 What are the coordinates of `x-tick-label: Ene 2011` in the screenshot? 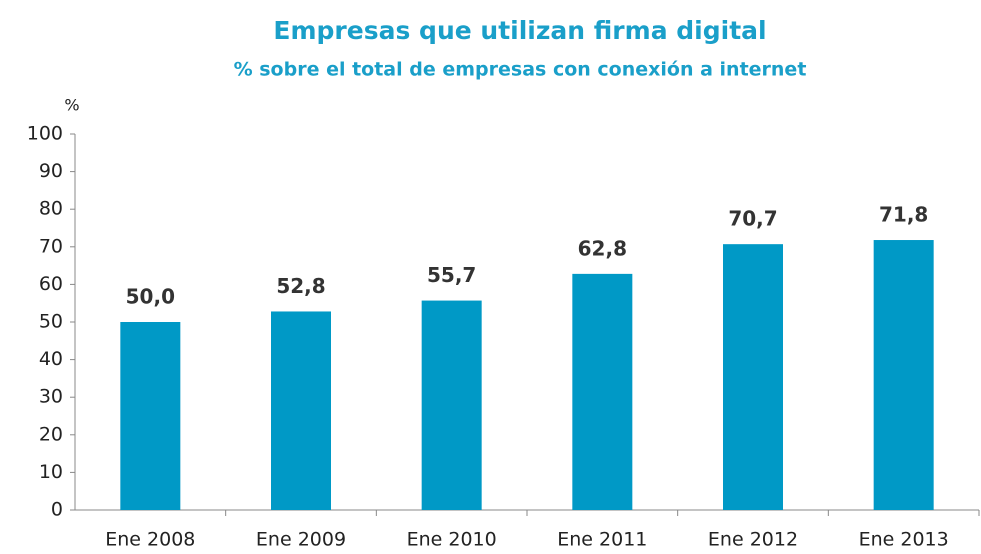 It's located at (602, 540).